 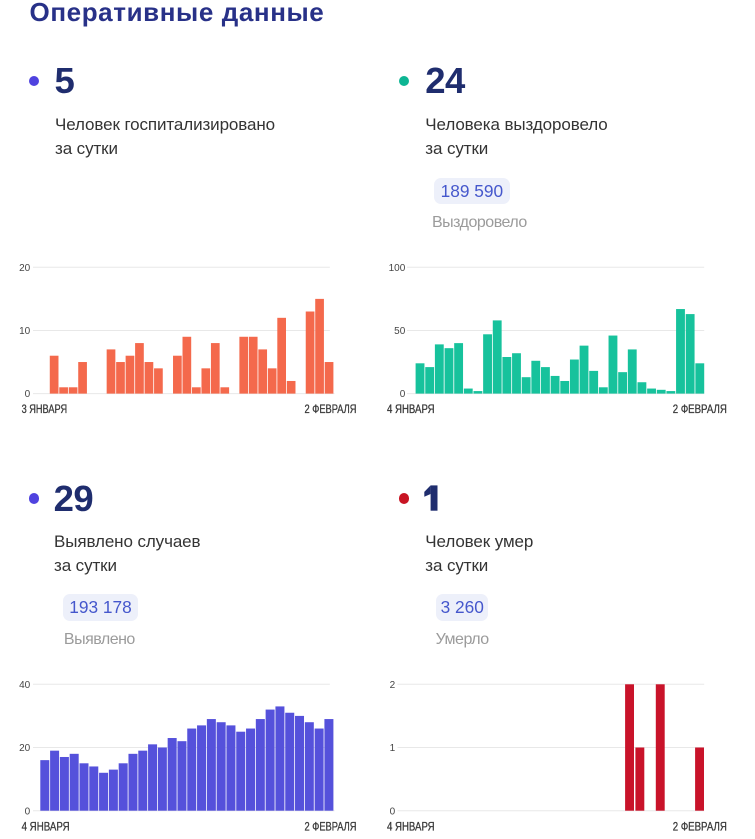 I want to click on svg-text: 10, so click(x=25, y=331).